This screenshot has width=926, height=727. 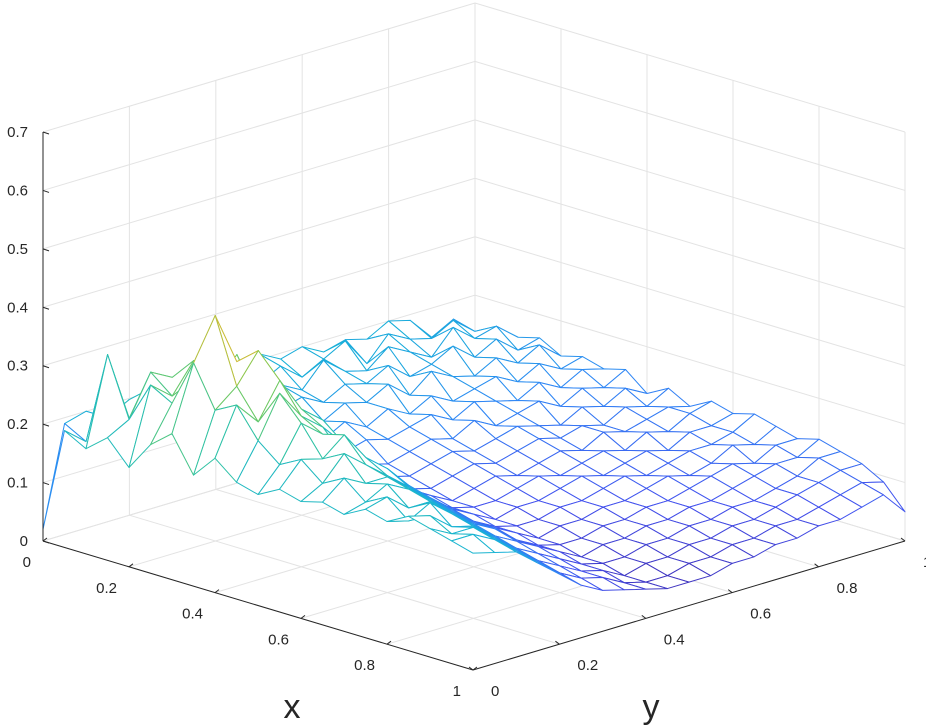 What do you see at coordinates (27, 562) in the screenshot?
I see `x-tick-label: 0` at bounding box center [27, 562].